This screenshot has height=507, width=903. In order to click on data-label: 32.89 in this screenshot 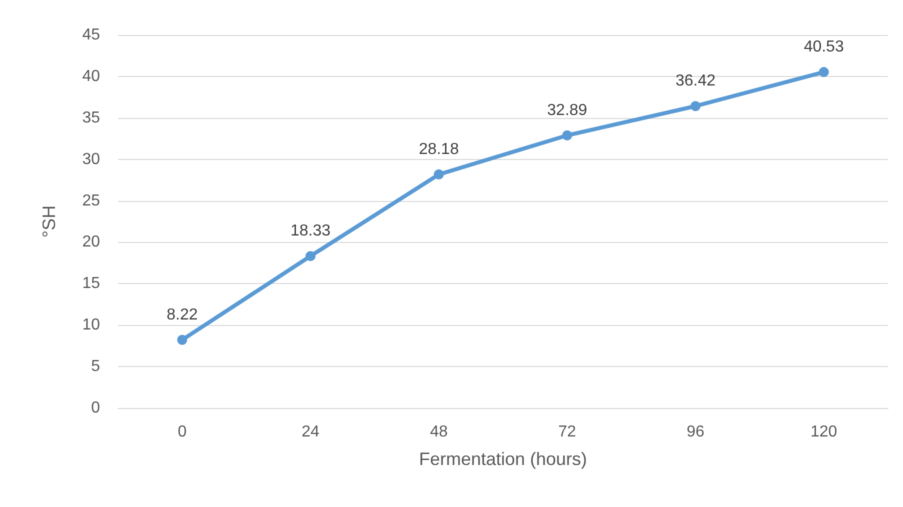, I will do `click(567, 110)`.